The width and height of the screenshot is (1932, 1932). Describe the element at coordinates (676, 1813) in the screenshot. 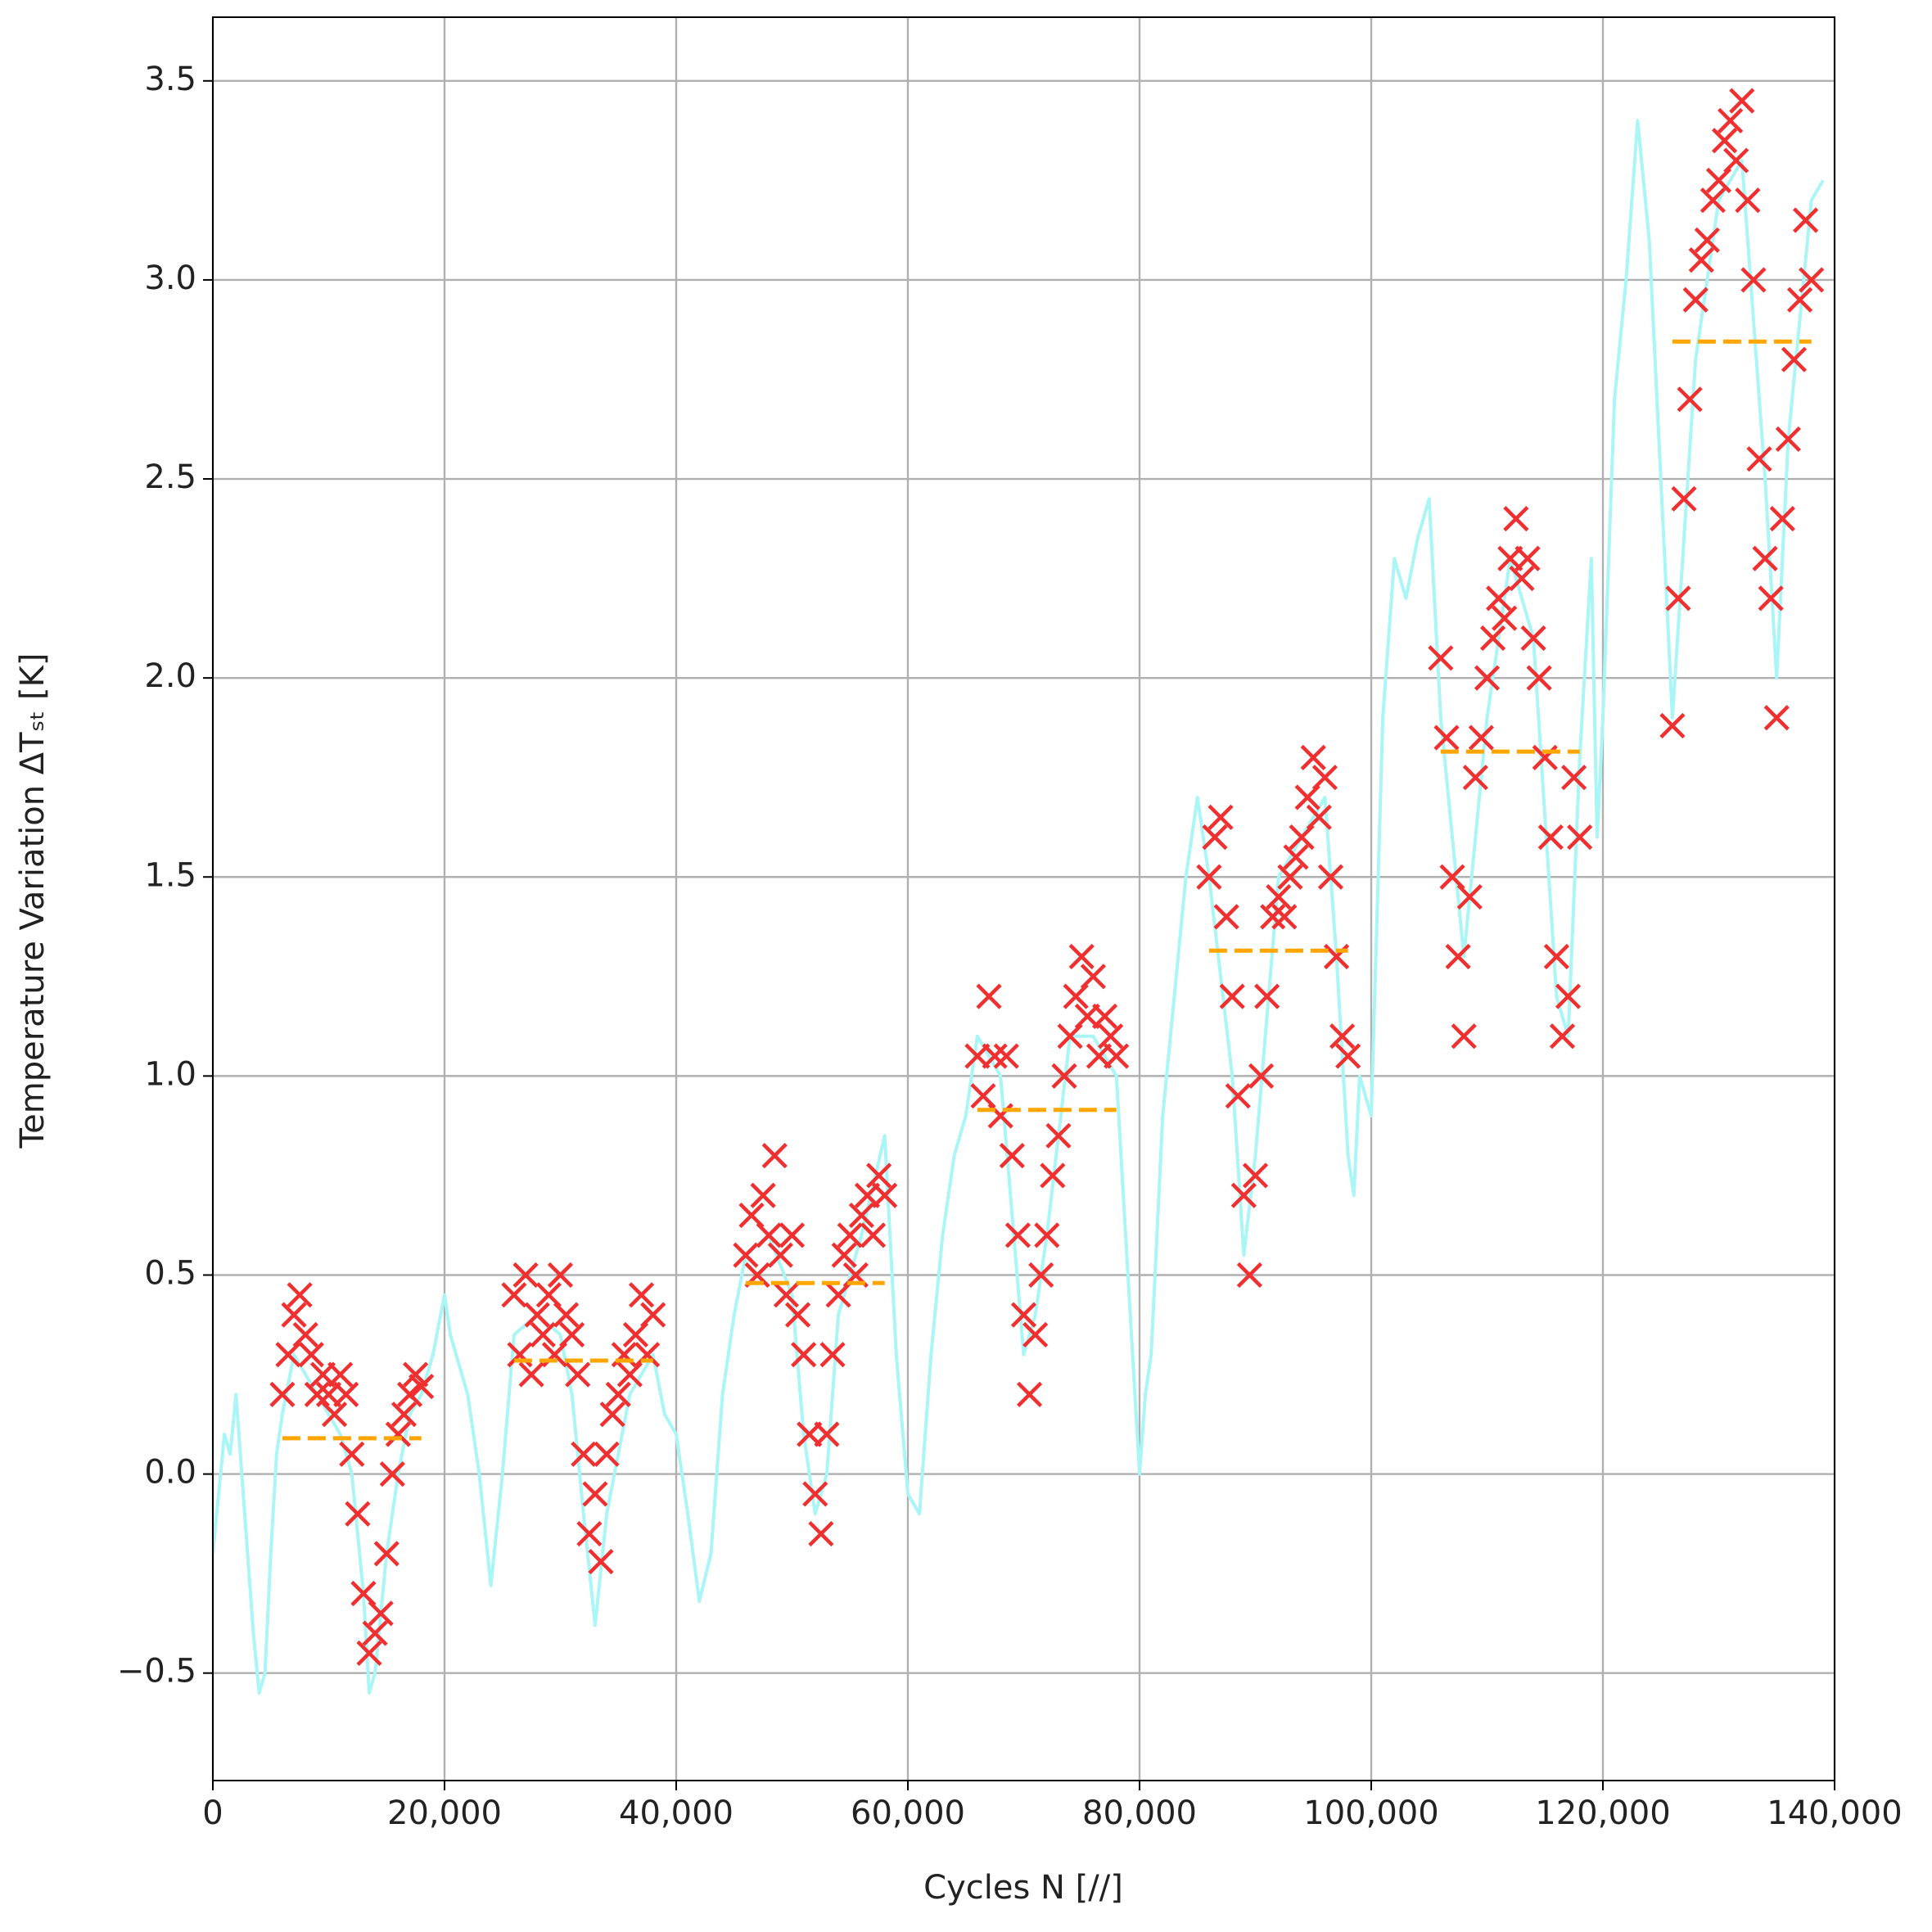

I see `x-tick-label: 40,000` at that location.